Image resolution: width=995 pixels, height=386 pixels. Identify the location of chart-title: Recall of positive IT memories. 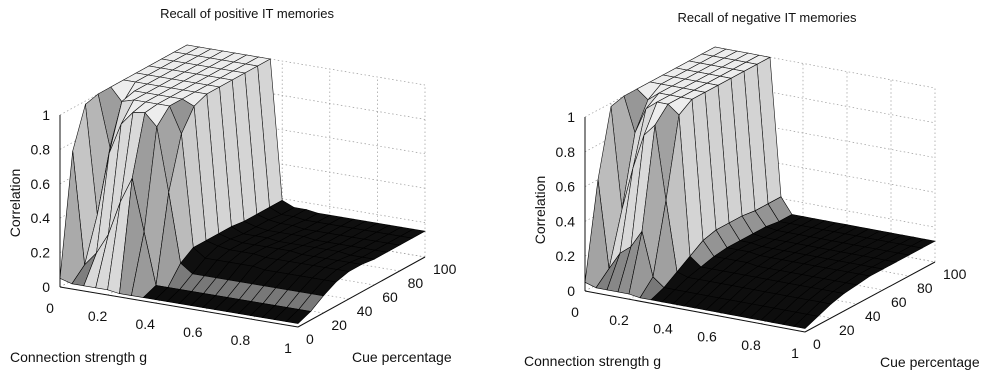
(247, 13).